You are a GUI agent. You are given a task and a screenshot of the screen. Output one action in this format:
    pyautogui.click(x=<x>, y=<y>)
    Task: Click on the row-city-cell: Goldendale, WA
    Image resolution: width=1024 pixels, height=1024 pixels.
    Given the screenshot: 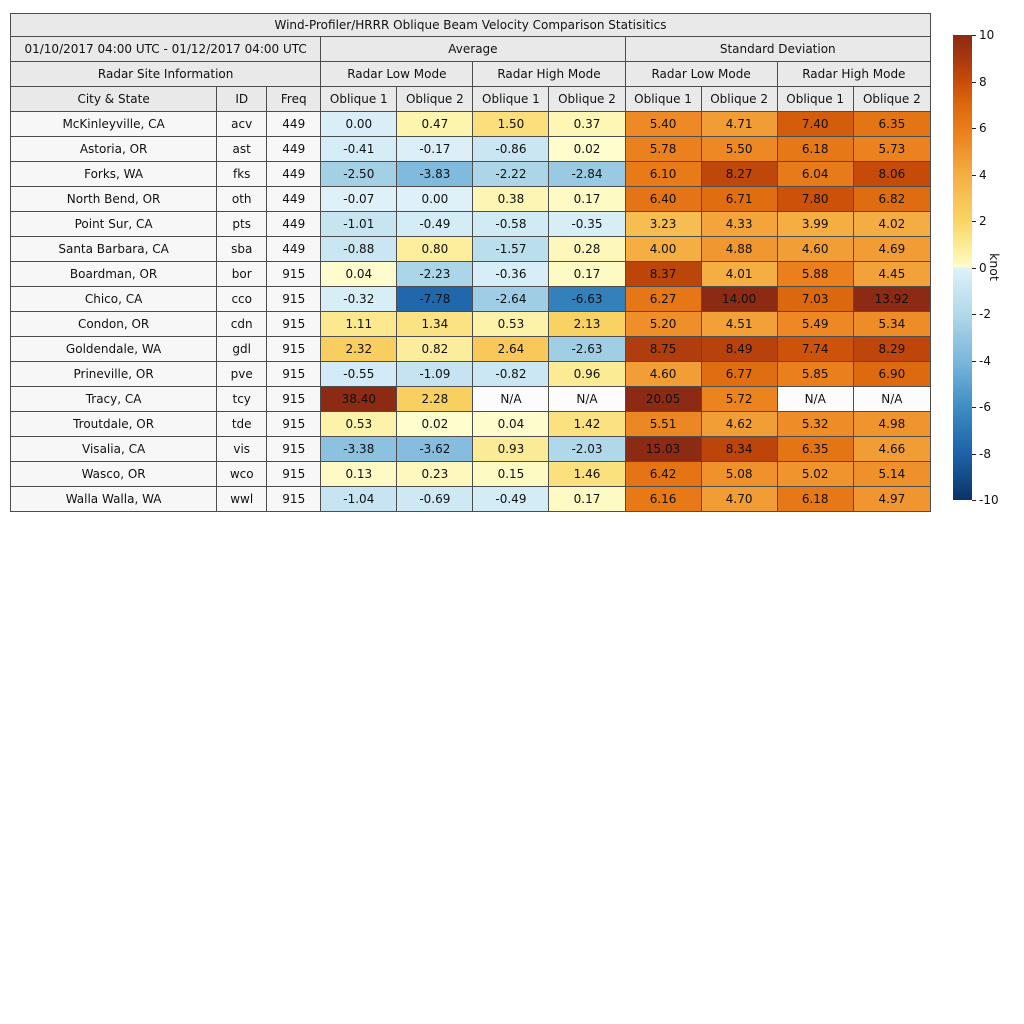 What is the action you would take?
    pyautogui.click(x=113, y=349)
    